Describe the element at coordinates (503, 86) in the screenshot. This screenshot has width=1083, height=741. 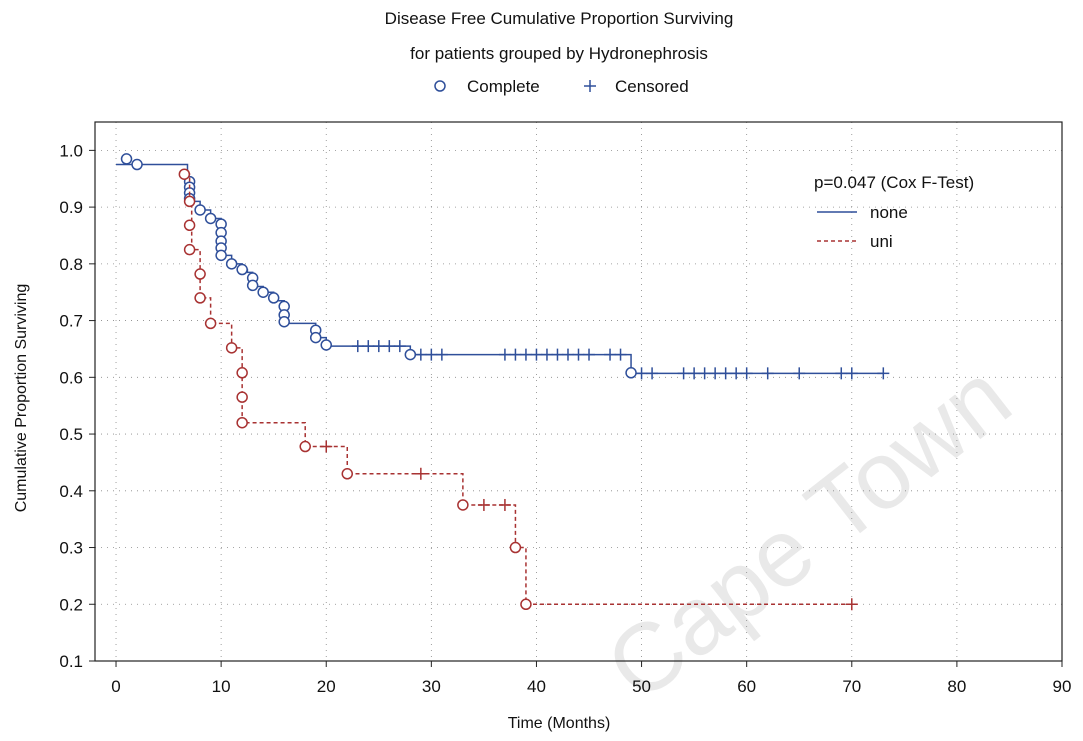
I see `complete-legend-label: Complete` at that location.